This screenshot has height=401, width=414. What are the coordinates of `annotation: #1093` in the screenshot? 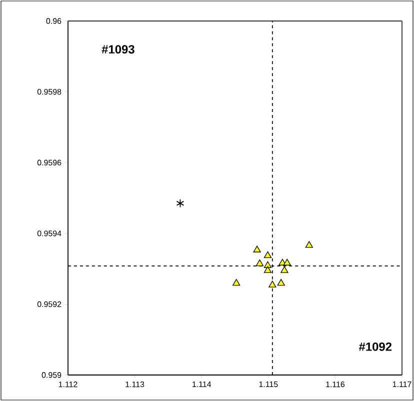 It's located at (118, 49).